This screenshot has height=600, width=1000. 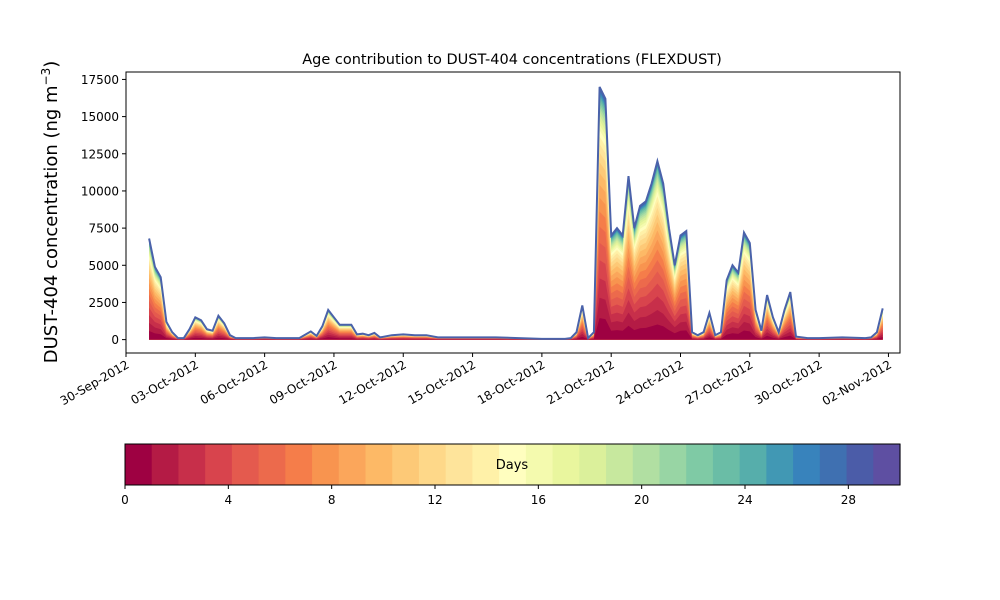 I want to click on y-axis: 0 2500 5000 7500 10000 12500 15000 17500, so click(x=103, y=210).